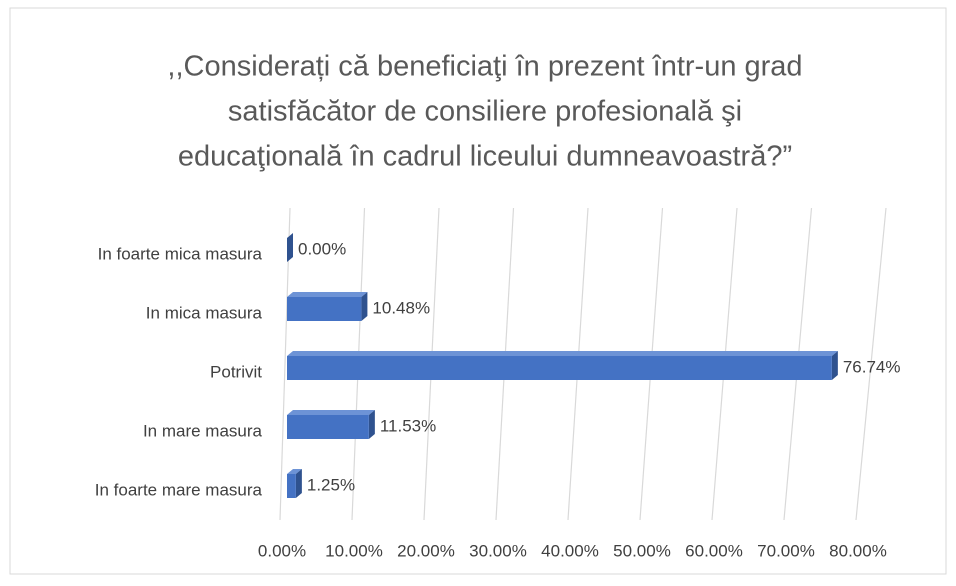  I want to click on data-label: 1.25%, so click(331, 484).